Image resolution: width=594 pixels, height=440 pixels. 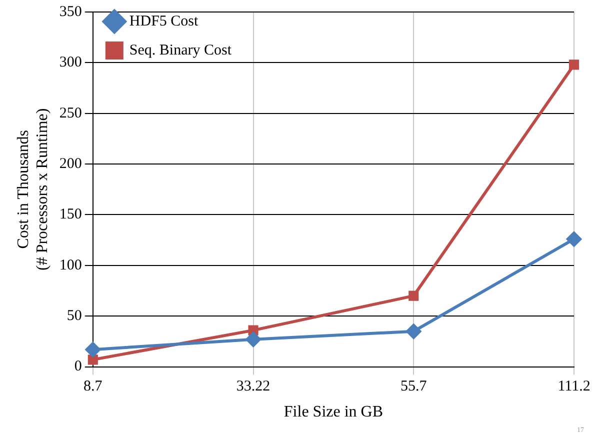 I want to click on y-tick-label: 0, so click(x=78, y=366).